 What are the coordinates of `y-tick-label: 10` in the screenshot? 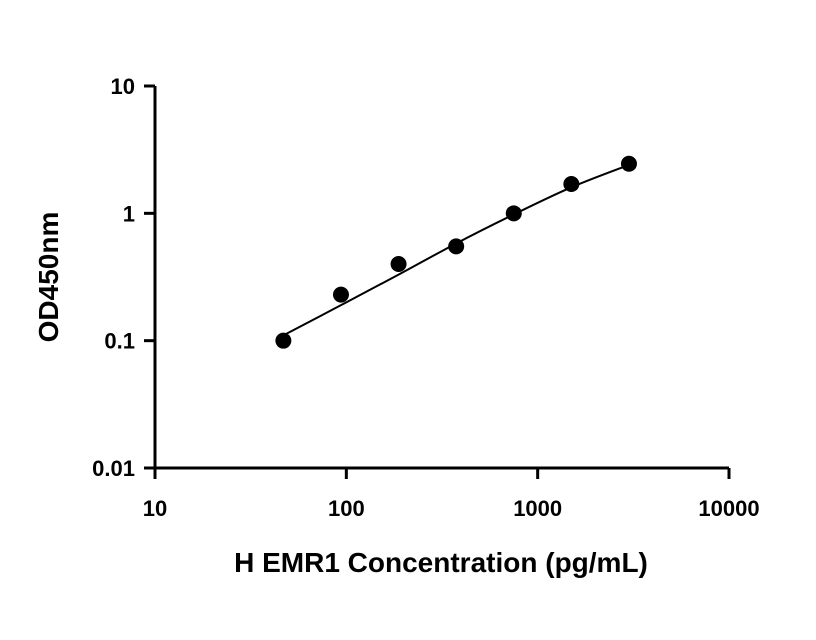 It's located at (123, 86).